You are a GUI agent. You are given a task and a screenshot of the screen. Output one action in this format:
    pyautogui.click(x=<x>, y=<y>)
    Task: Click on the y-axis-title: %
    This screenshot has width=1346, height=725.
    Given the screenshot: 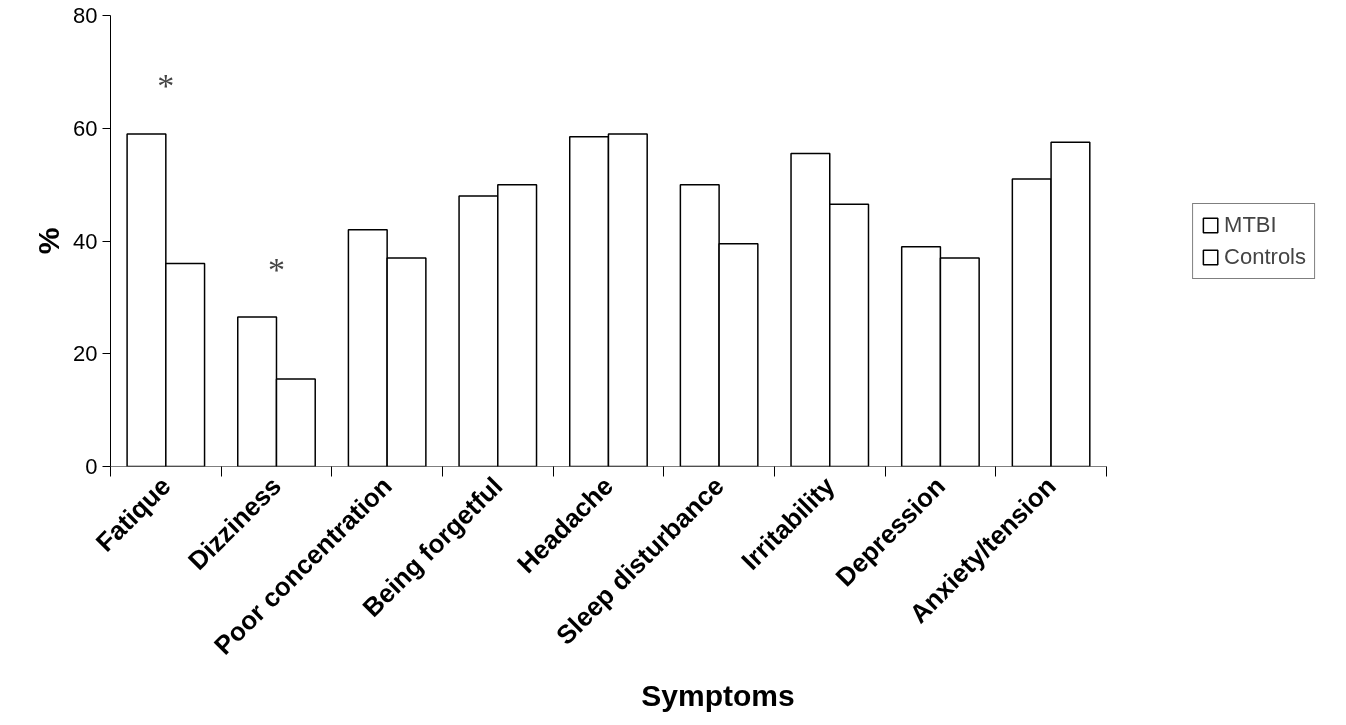 What is the action you would take?
    pyautogui.click(x=49, y=241)
    